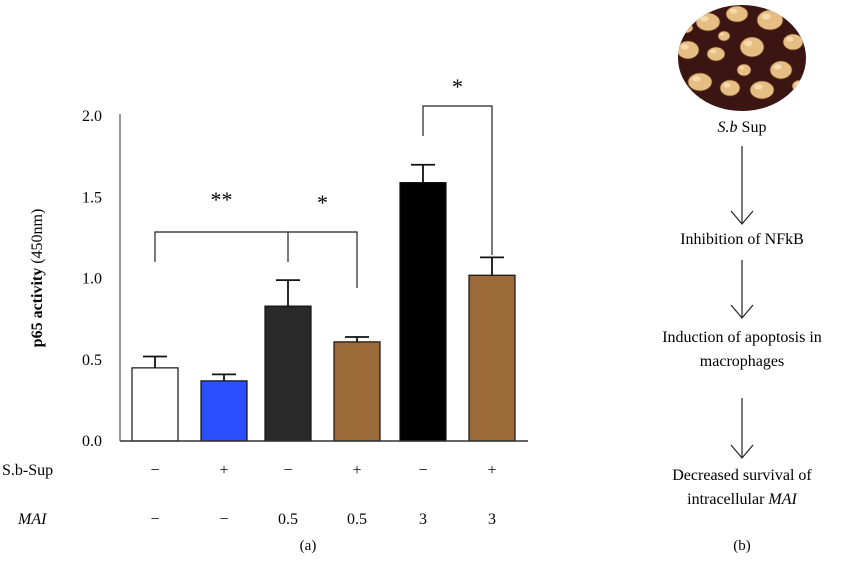 This screenshot has height=570, width=850. Describe the element at coordinates (37, 308) in the screenshot. I see `y-axis-label-bold: p65 activity` at that location.